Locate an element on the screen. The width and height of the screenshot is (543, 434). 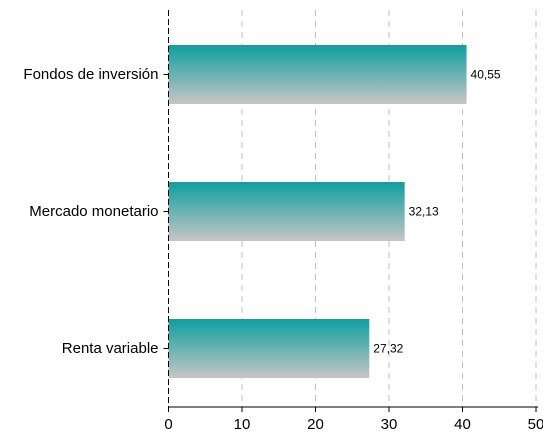
category-label: Mercado monetario is located at coordinates (93, 211).